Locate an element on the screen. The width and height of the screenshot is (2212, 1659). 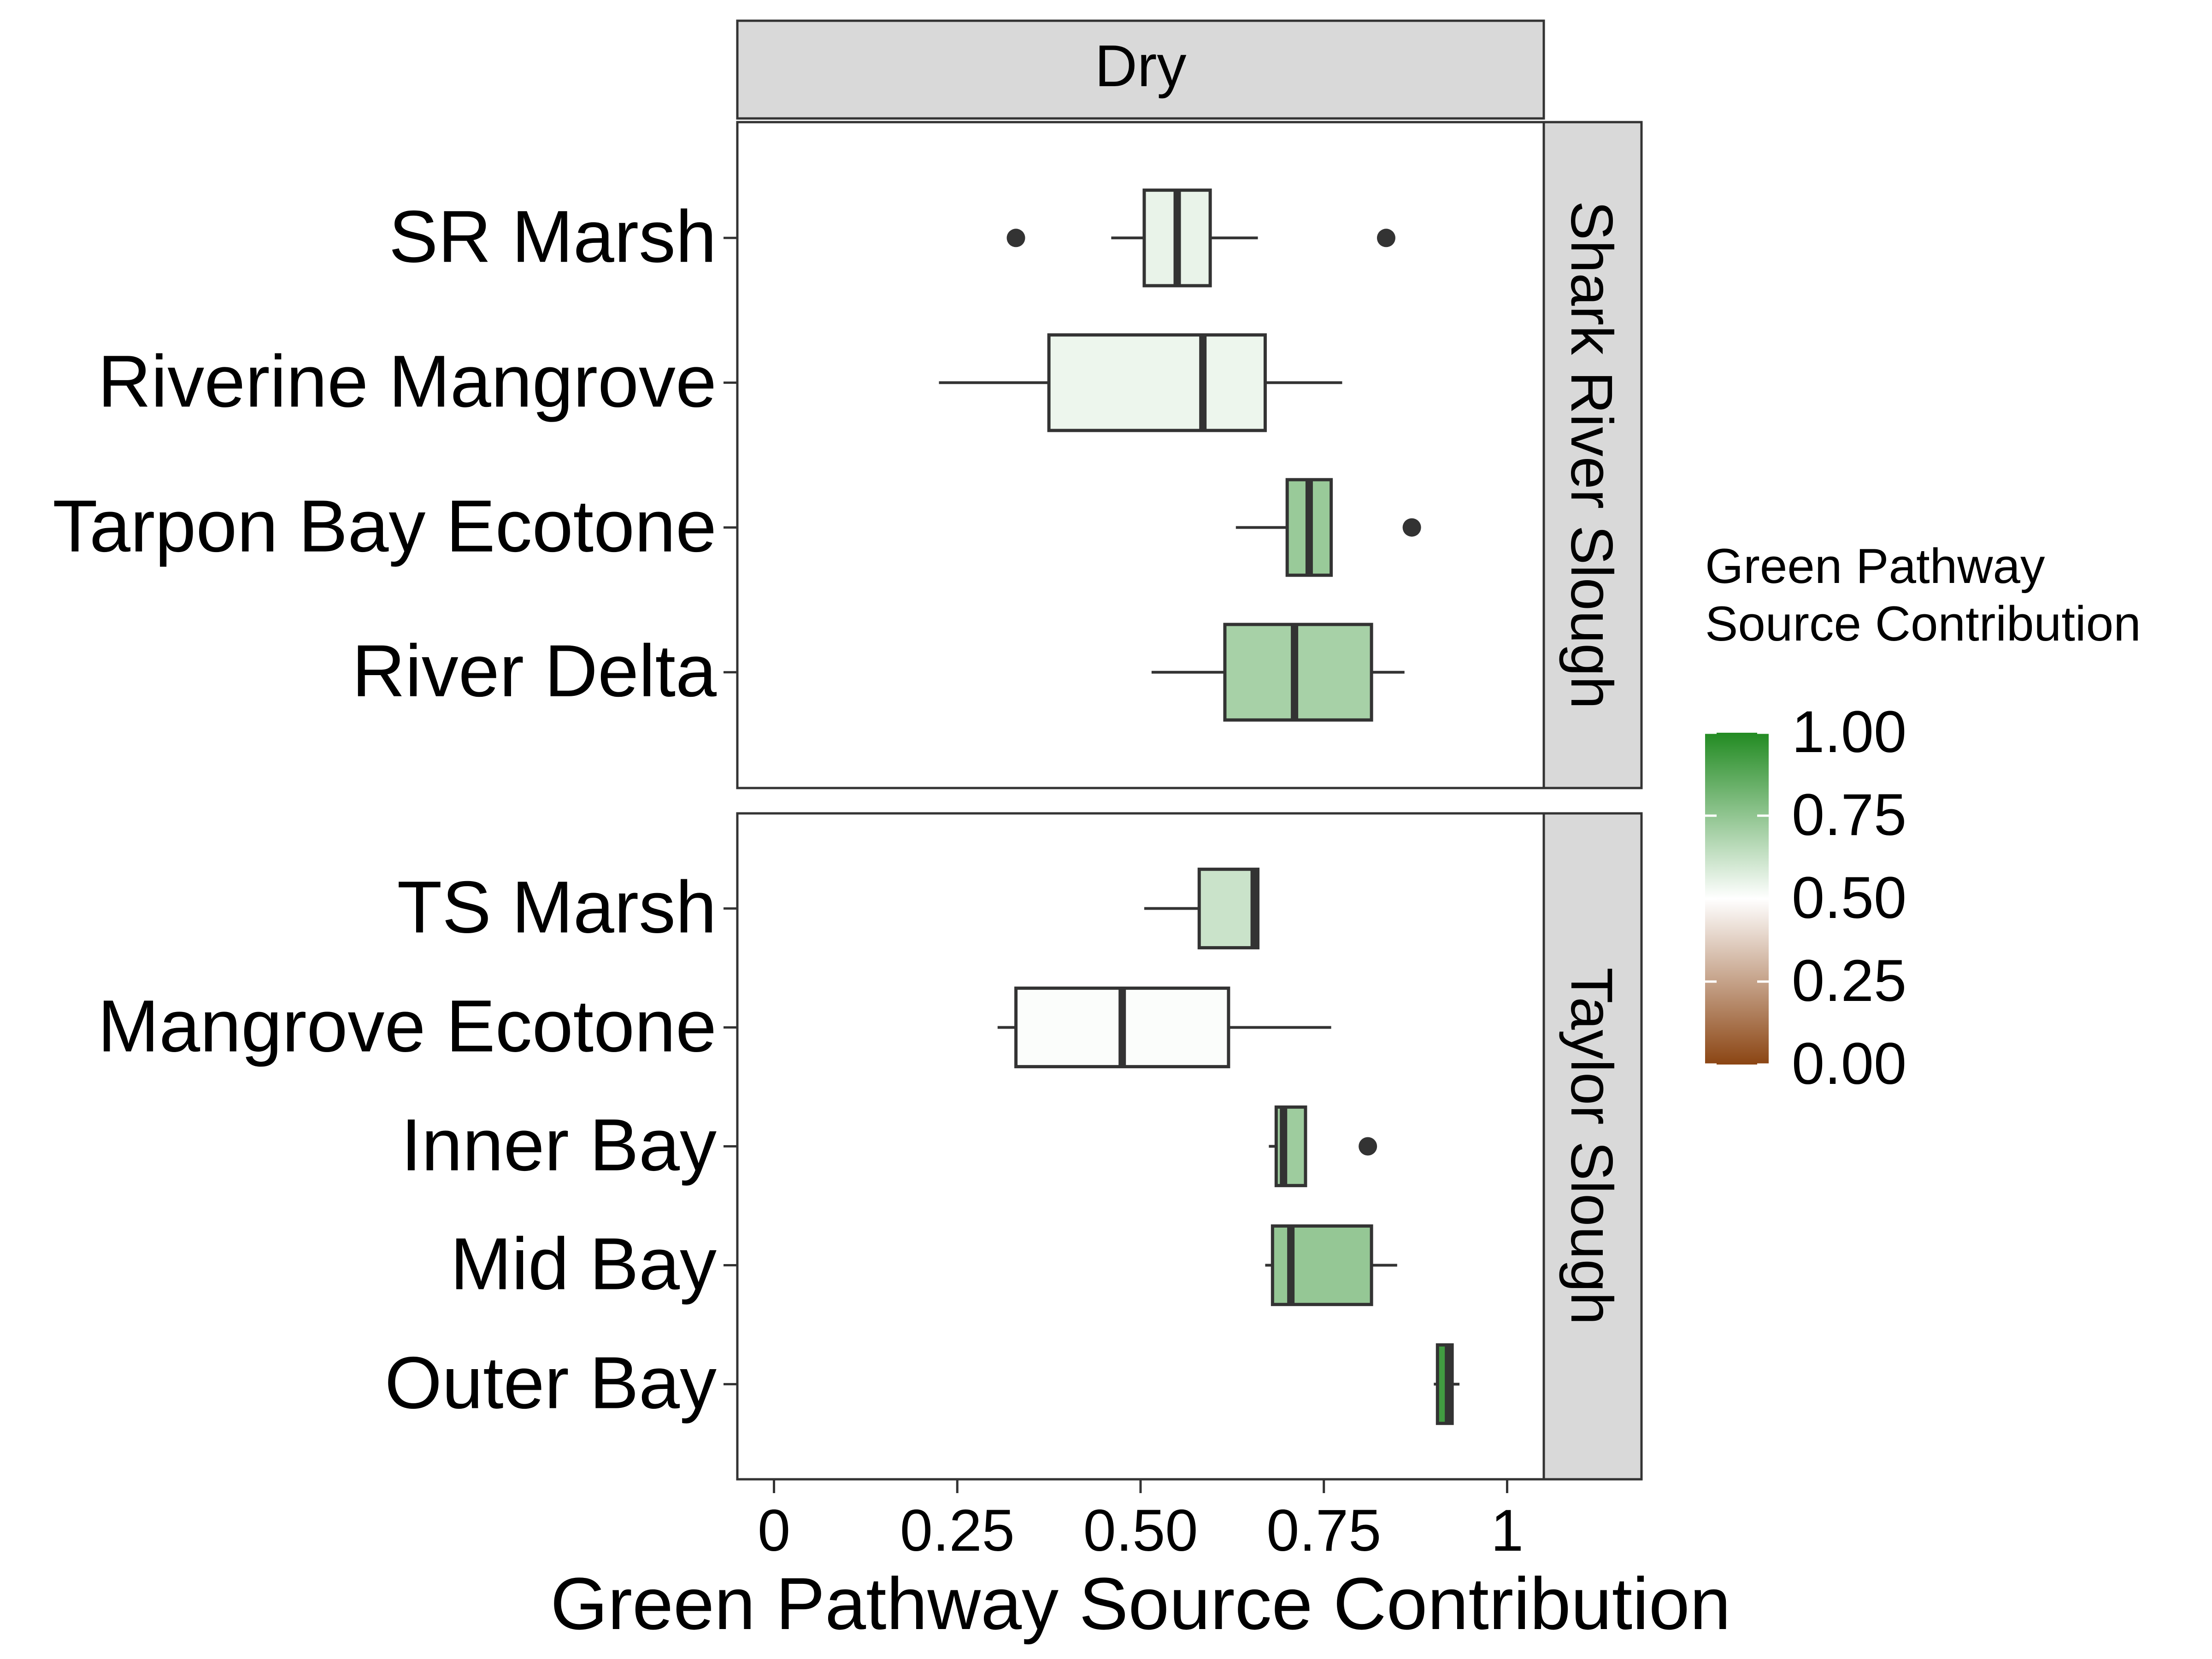
box-riverine-mangrove is located at coordinates (1140, 382).